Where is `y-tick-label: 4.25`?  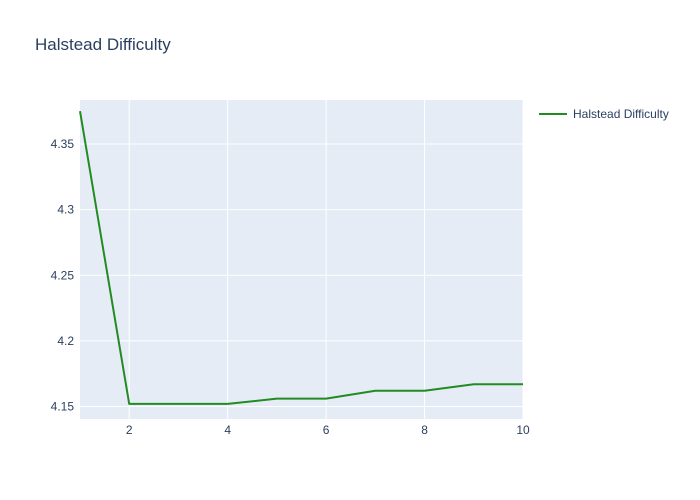 y-tick-label: 4.25 is located at coordinates (63, 275).